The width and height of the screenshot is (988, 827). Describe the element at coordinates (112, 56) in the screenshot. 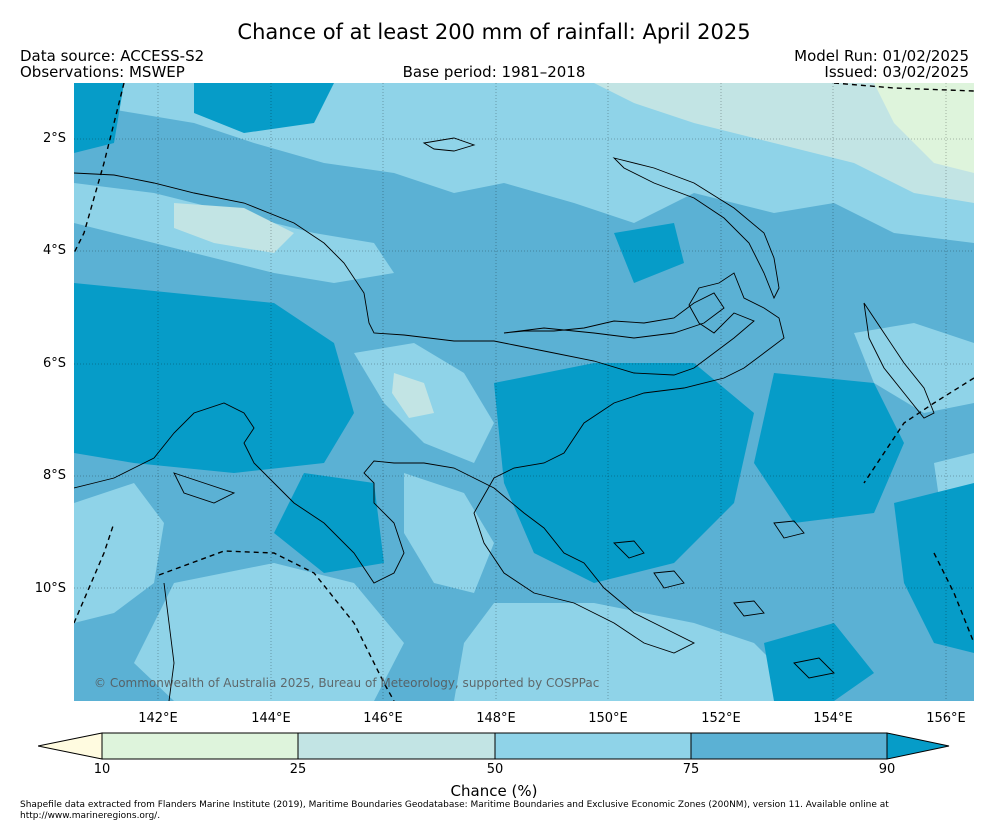

I see `data-source-label: Data source: ACCESS-S2` at that location.